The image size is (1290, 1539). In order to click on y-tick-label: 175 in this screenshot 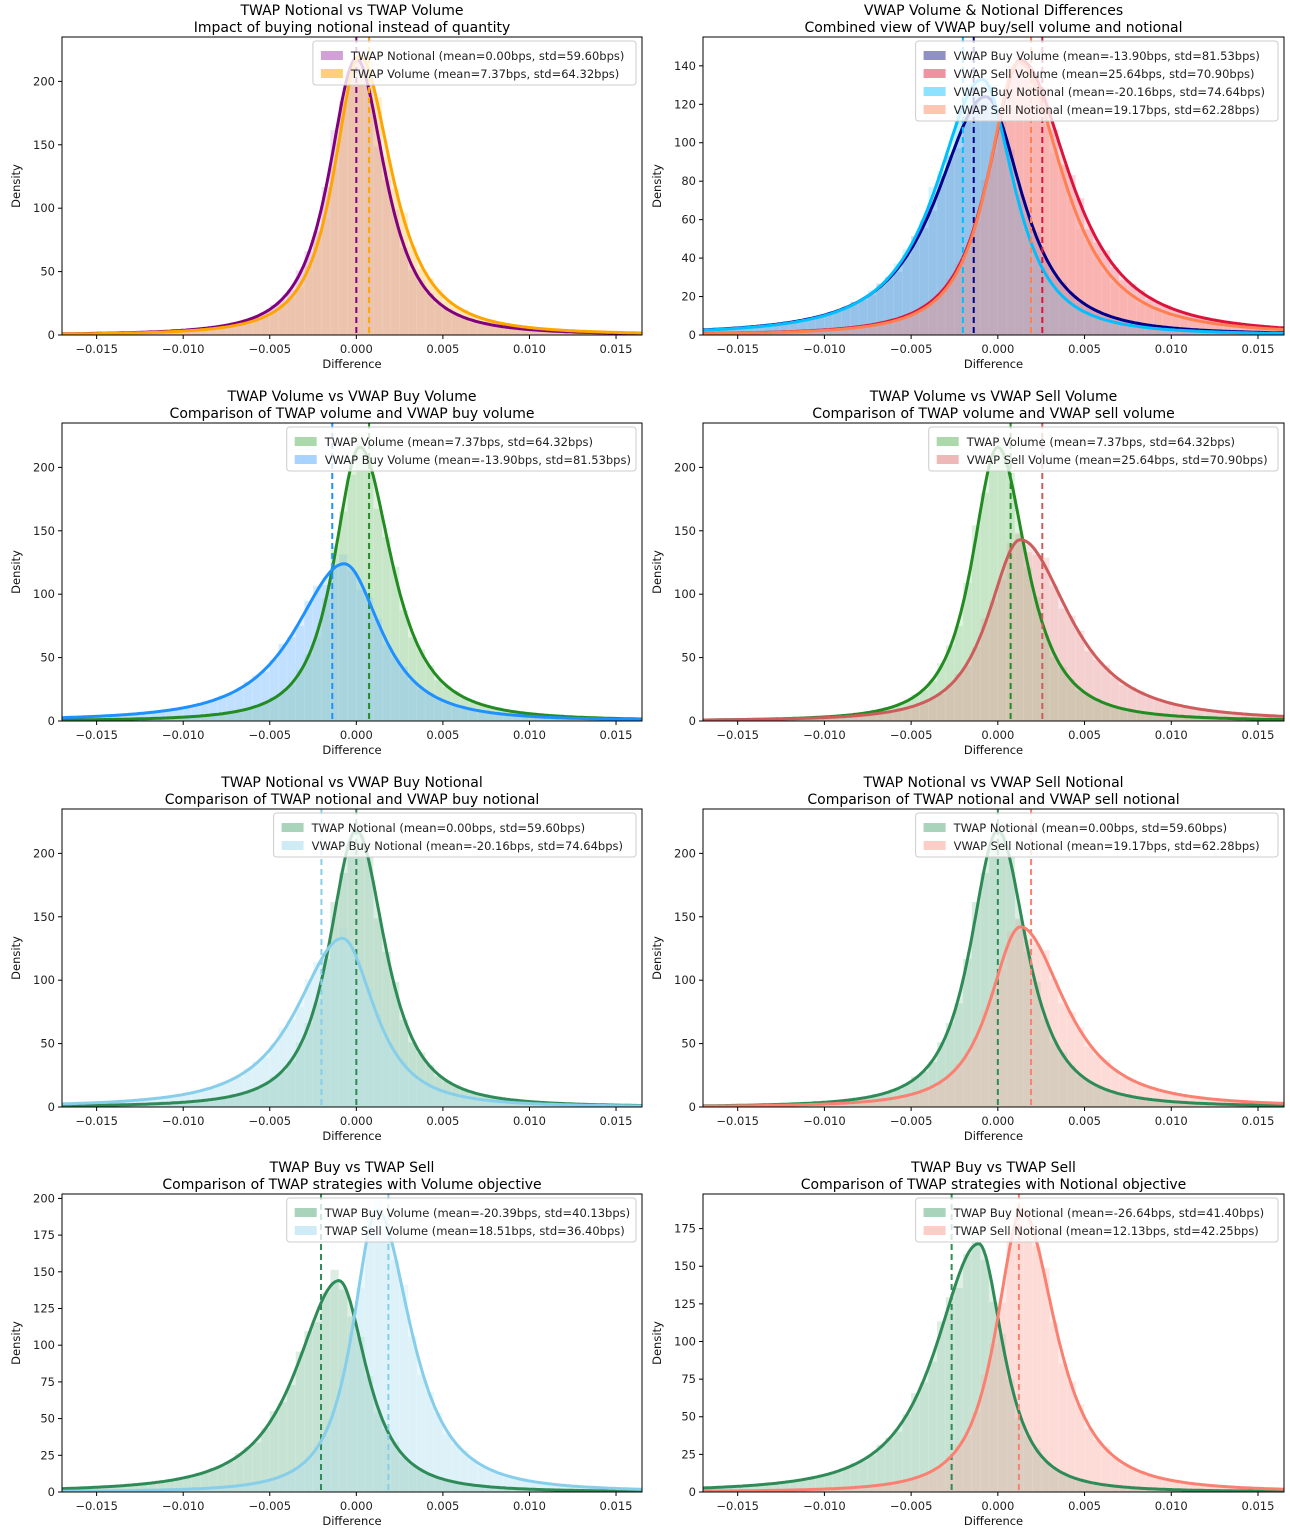, I will do `click(44, 1235)`.